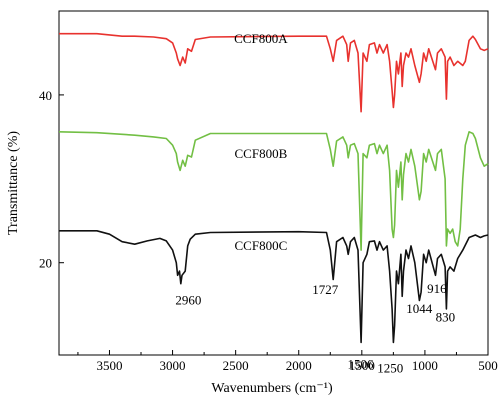  Describe the element at coordinates (299, 365) in the screenshot. I see `x-tick-label: 2000` at that location.